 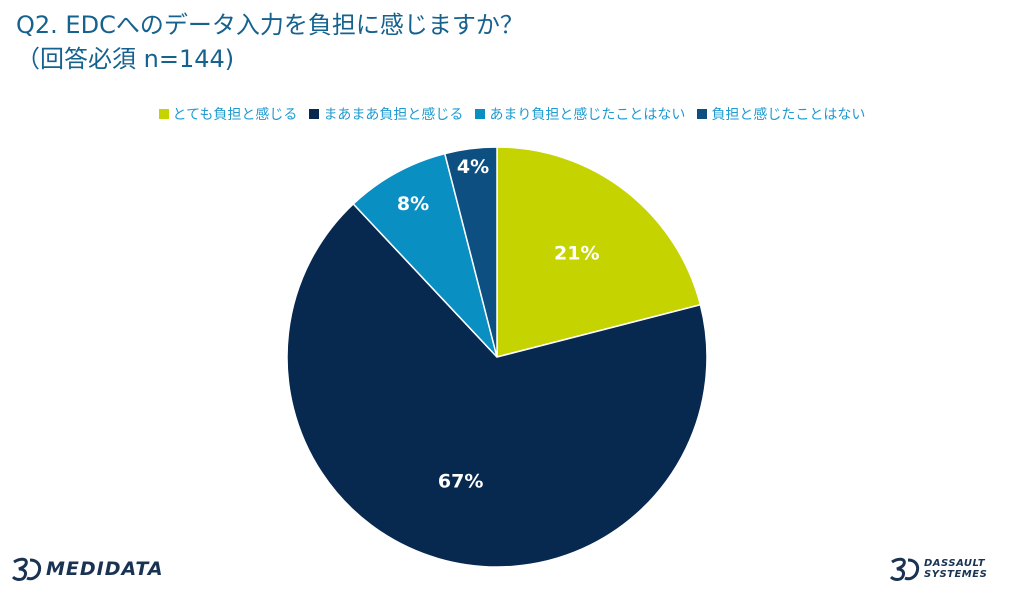 I want to click on legend-item: まあまあ負担と感じる, so click(x=386, y=114).